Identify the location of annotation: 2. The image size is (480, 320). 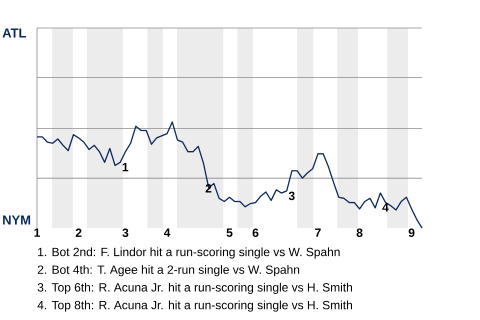
(209, 188).